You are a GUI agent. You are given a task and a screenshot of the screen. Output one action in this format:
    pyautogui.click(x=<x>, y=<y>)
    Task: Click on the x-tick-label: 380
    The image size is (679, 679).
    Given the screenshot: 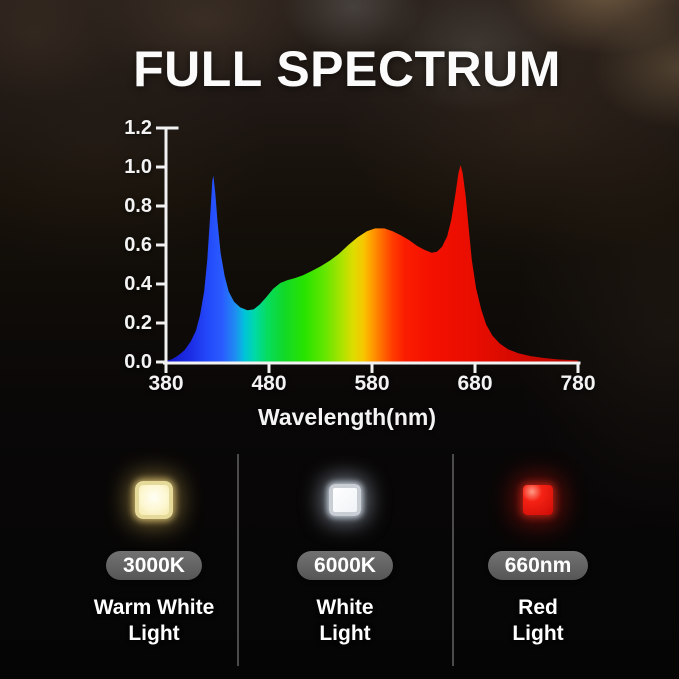 What is the action you would take?
    pyautogui.click(x=166, y=383)
    